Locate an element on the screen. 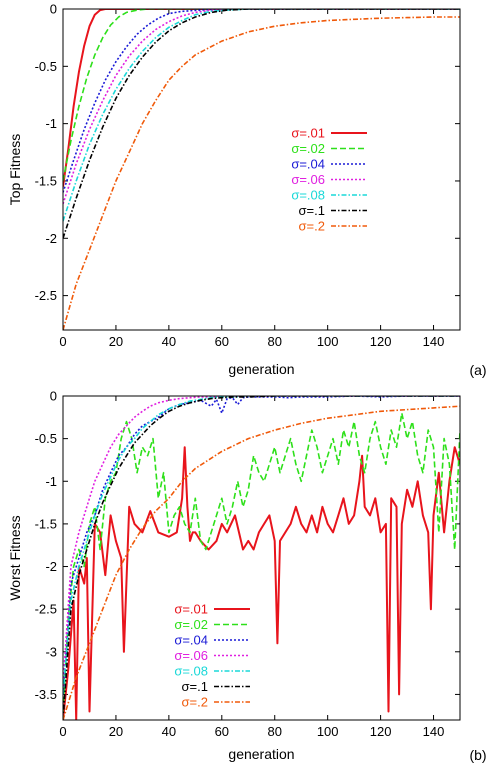  panel-label: (a) is located at coordinates (477, 370).